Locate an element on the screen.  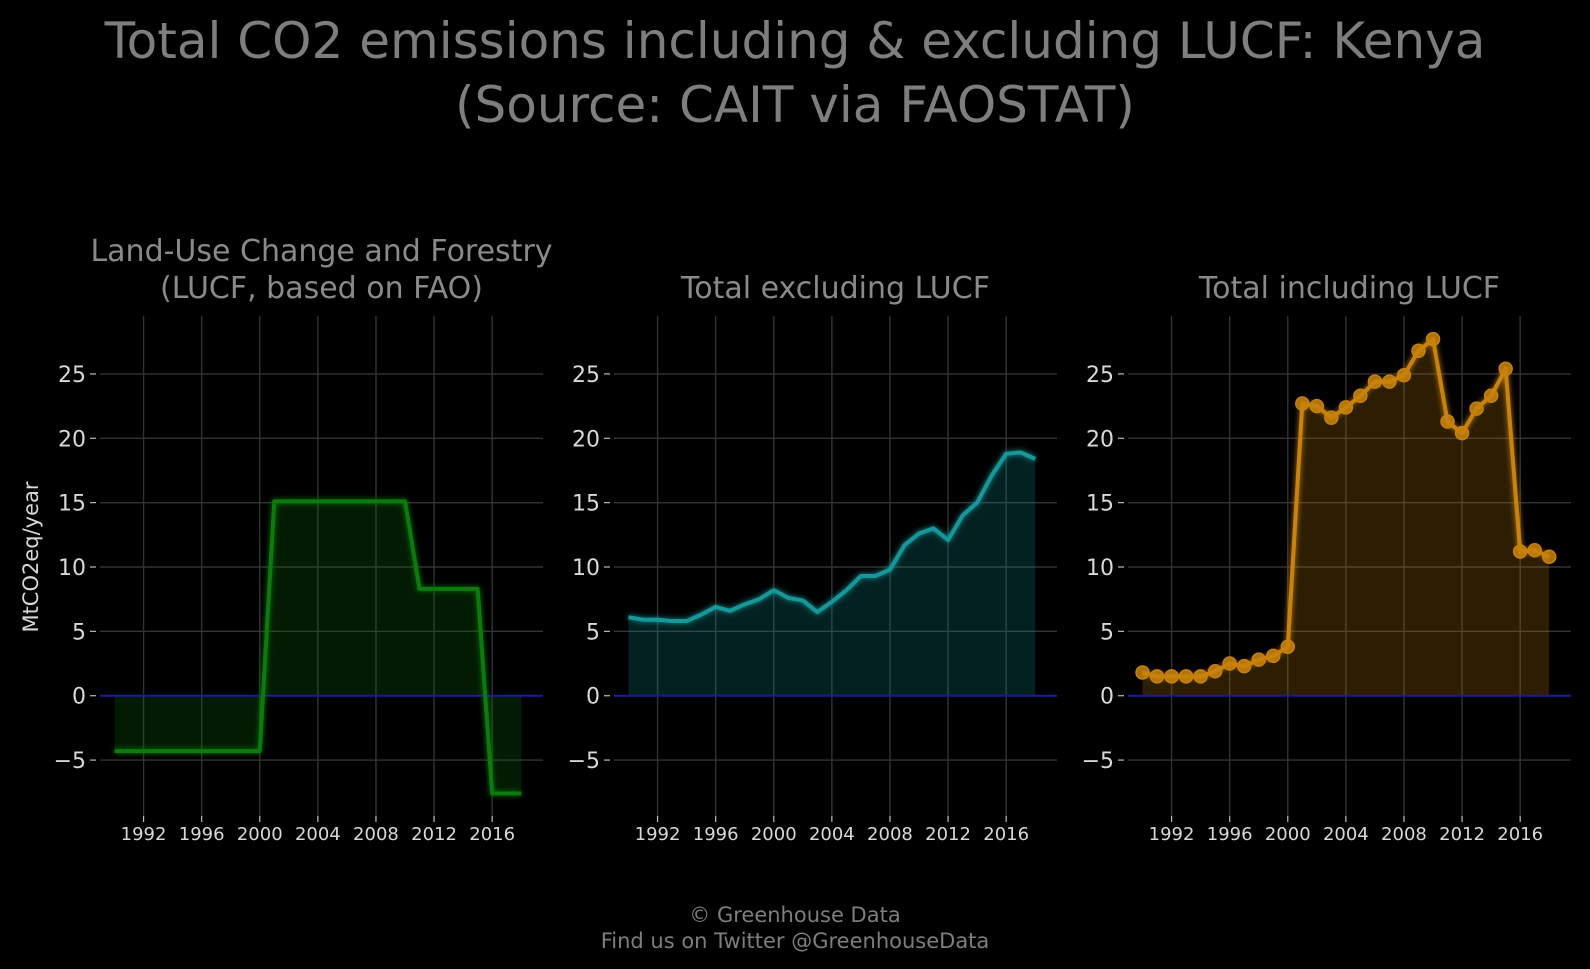
panel-title: Land-Use Change and Forestry is located at coordinates (321, 251).